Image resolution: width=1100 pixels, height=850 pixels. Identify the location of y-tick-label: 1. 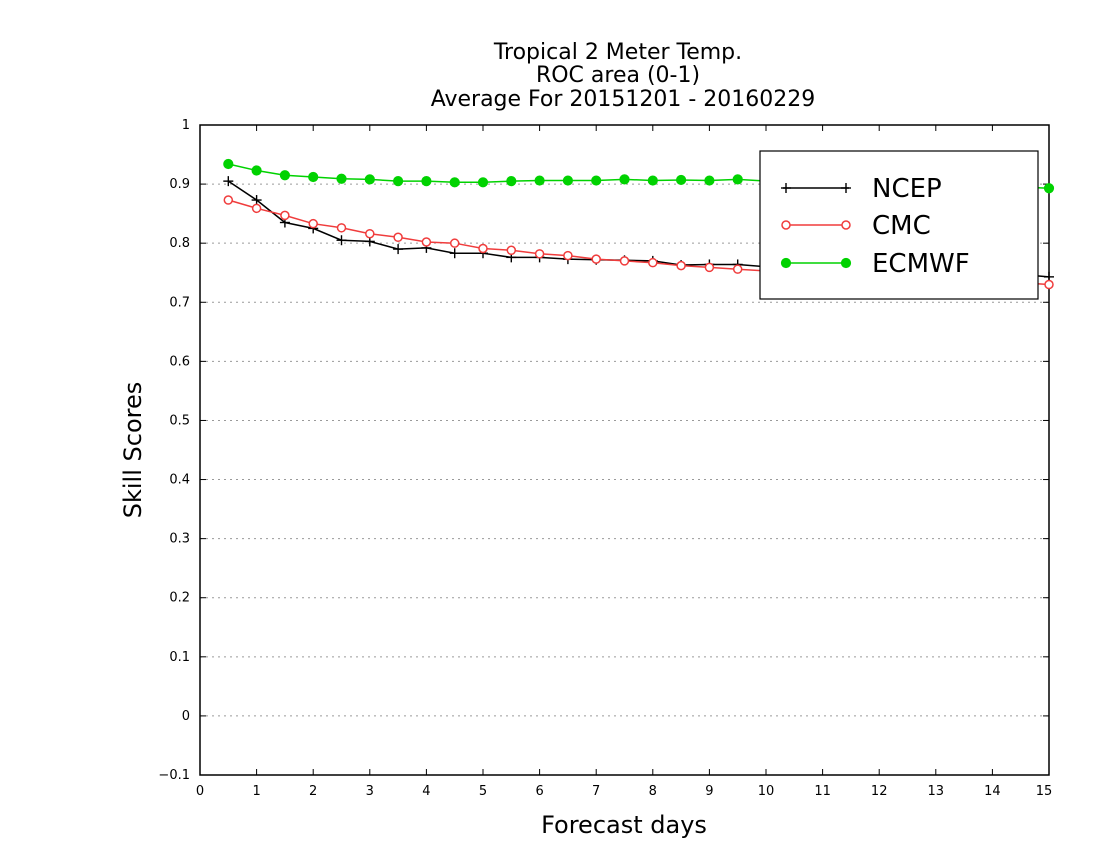
(186, 125).